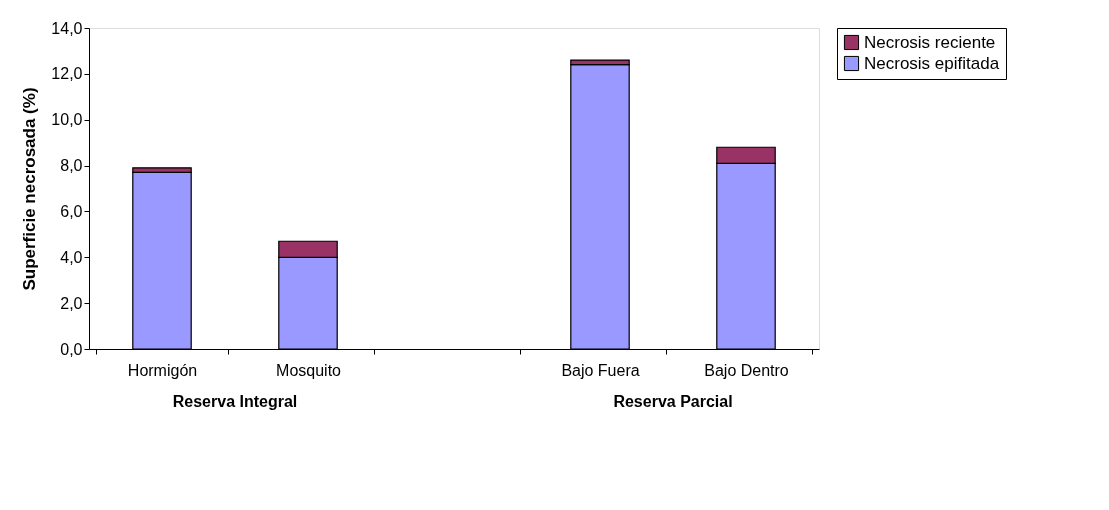  I want to click on y-tick-label: 8,0, so click(71, 166).